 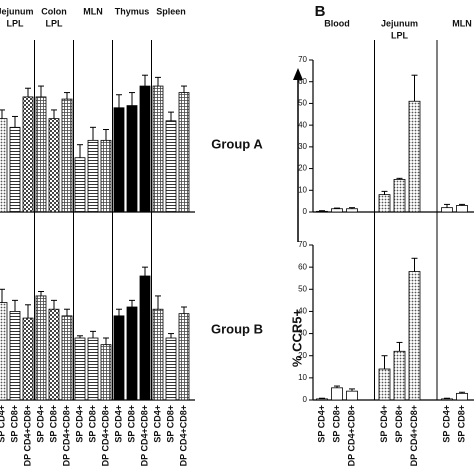 What do you see at coordinates (337, 23) in the screenshot?
I see `group-header: Blood` at bounding box center [337, 23].